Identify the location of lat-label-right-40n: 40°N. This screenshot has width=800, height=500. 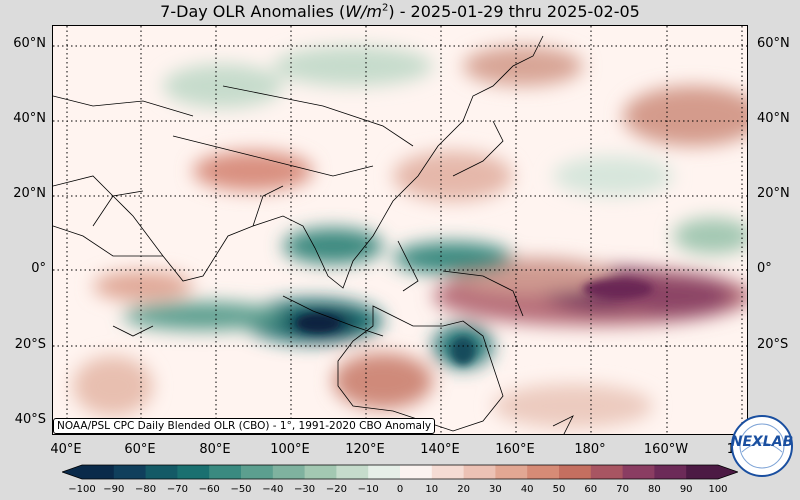
(773, 118).